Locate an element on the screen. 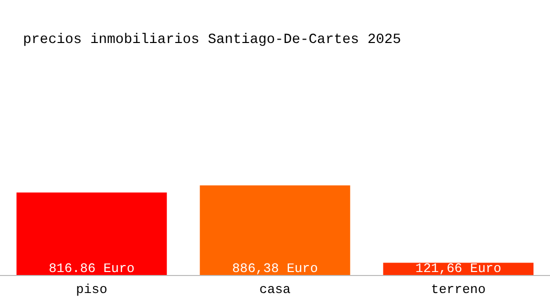 The image size is (550, 300). data-label: 816.86 Euro is located at coordinates (91, 268).